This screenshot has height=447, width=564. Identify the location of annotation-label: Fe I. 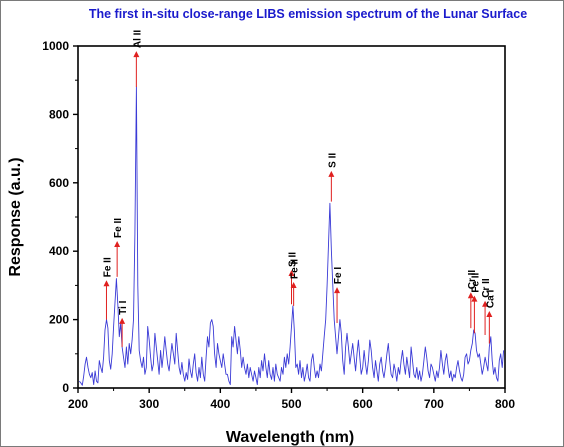
(338, 275).